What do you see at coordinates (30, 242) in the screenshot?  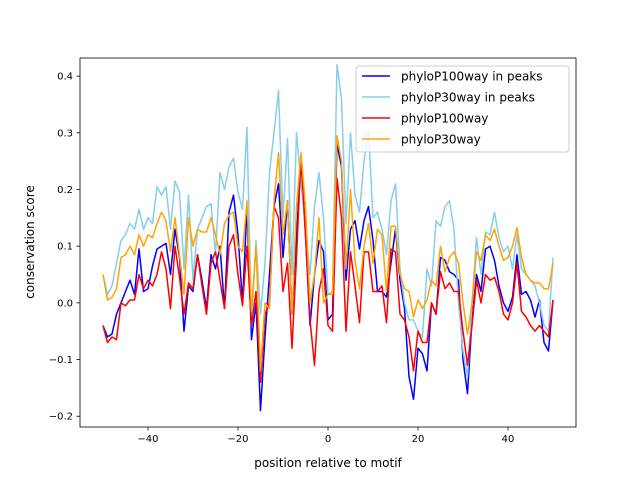 I see `y-axis-label: conservation score` at bounding box center [30, 242].